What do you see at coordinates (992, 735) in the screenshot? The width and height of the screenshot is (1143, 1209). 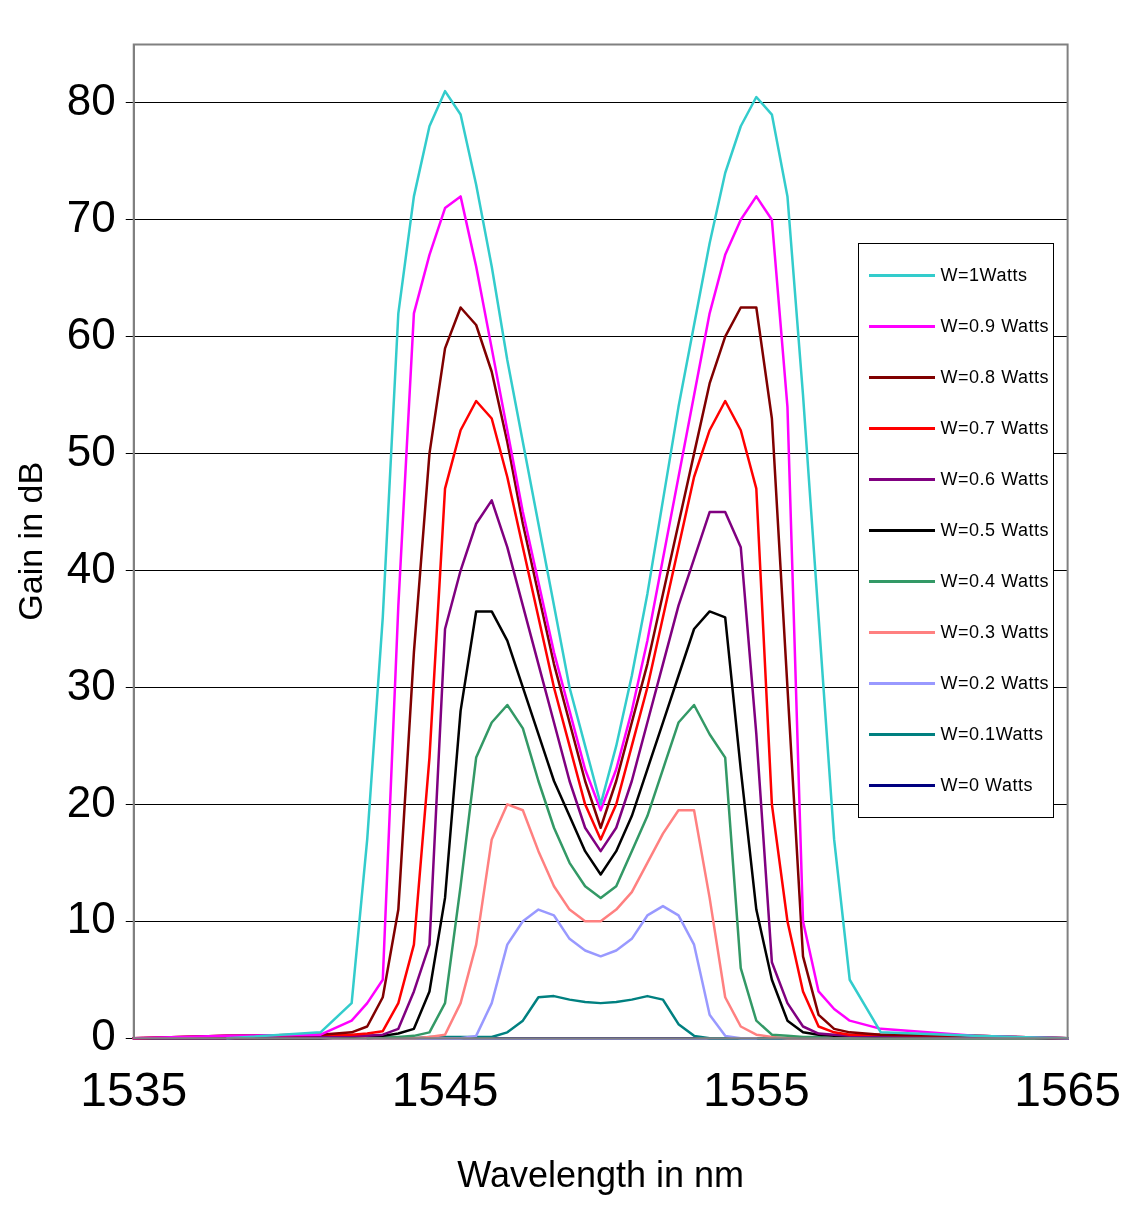 I see `legend-label: W=0.1Watts` at bounding box center [992, 735].